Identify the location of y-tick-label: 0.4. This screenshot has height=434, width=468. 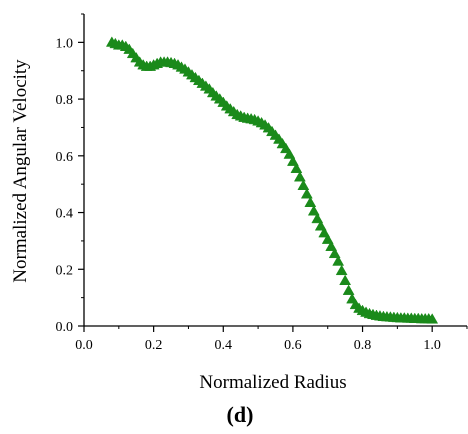
(65, 214).